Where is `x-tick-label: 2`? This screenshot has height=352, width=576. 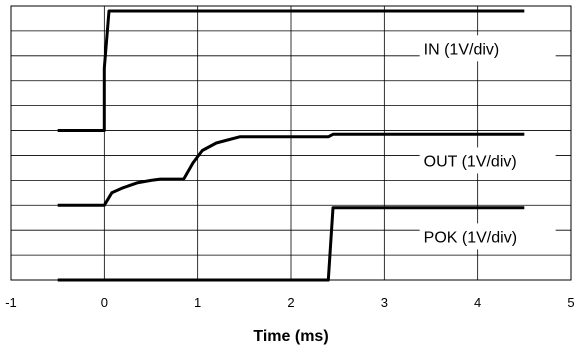
x-tick-label: 2 is located at coordinates (290, 302).